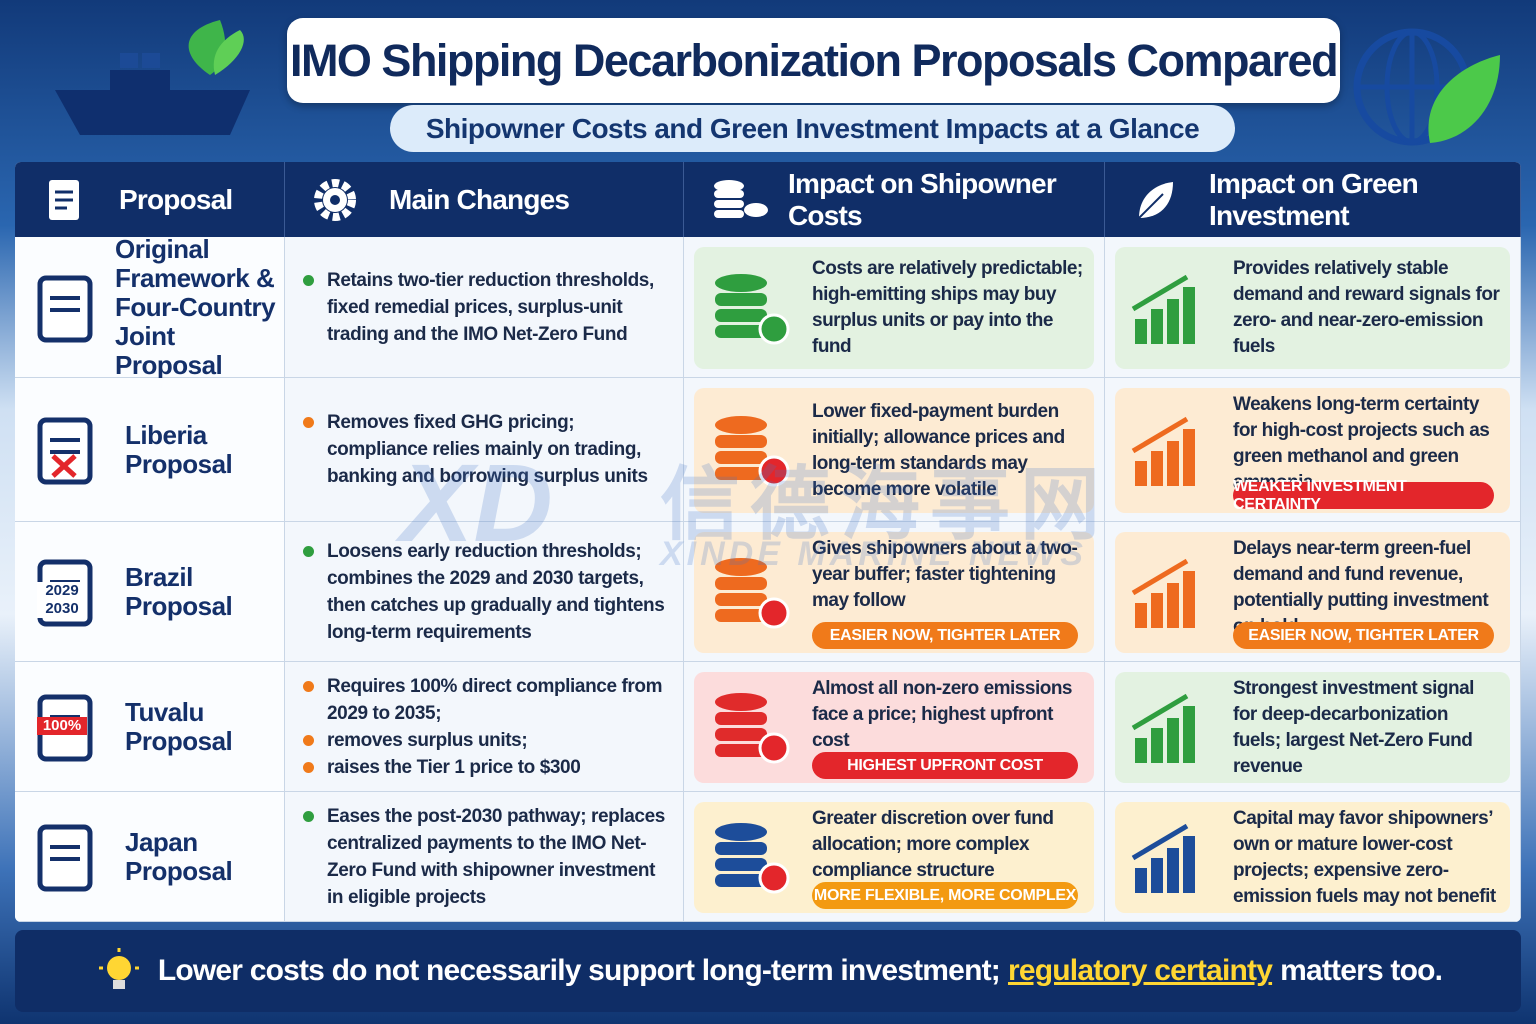 The height and width of the screenshot is (1024, 1536). Describe the element at coordinates (62, 590) in the screenshot. I see `icon-label: 2029` at that location.